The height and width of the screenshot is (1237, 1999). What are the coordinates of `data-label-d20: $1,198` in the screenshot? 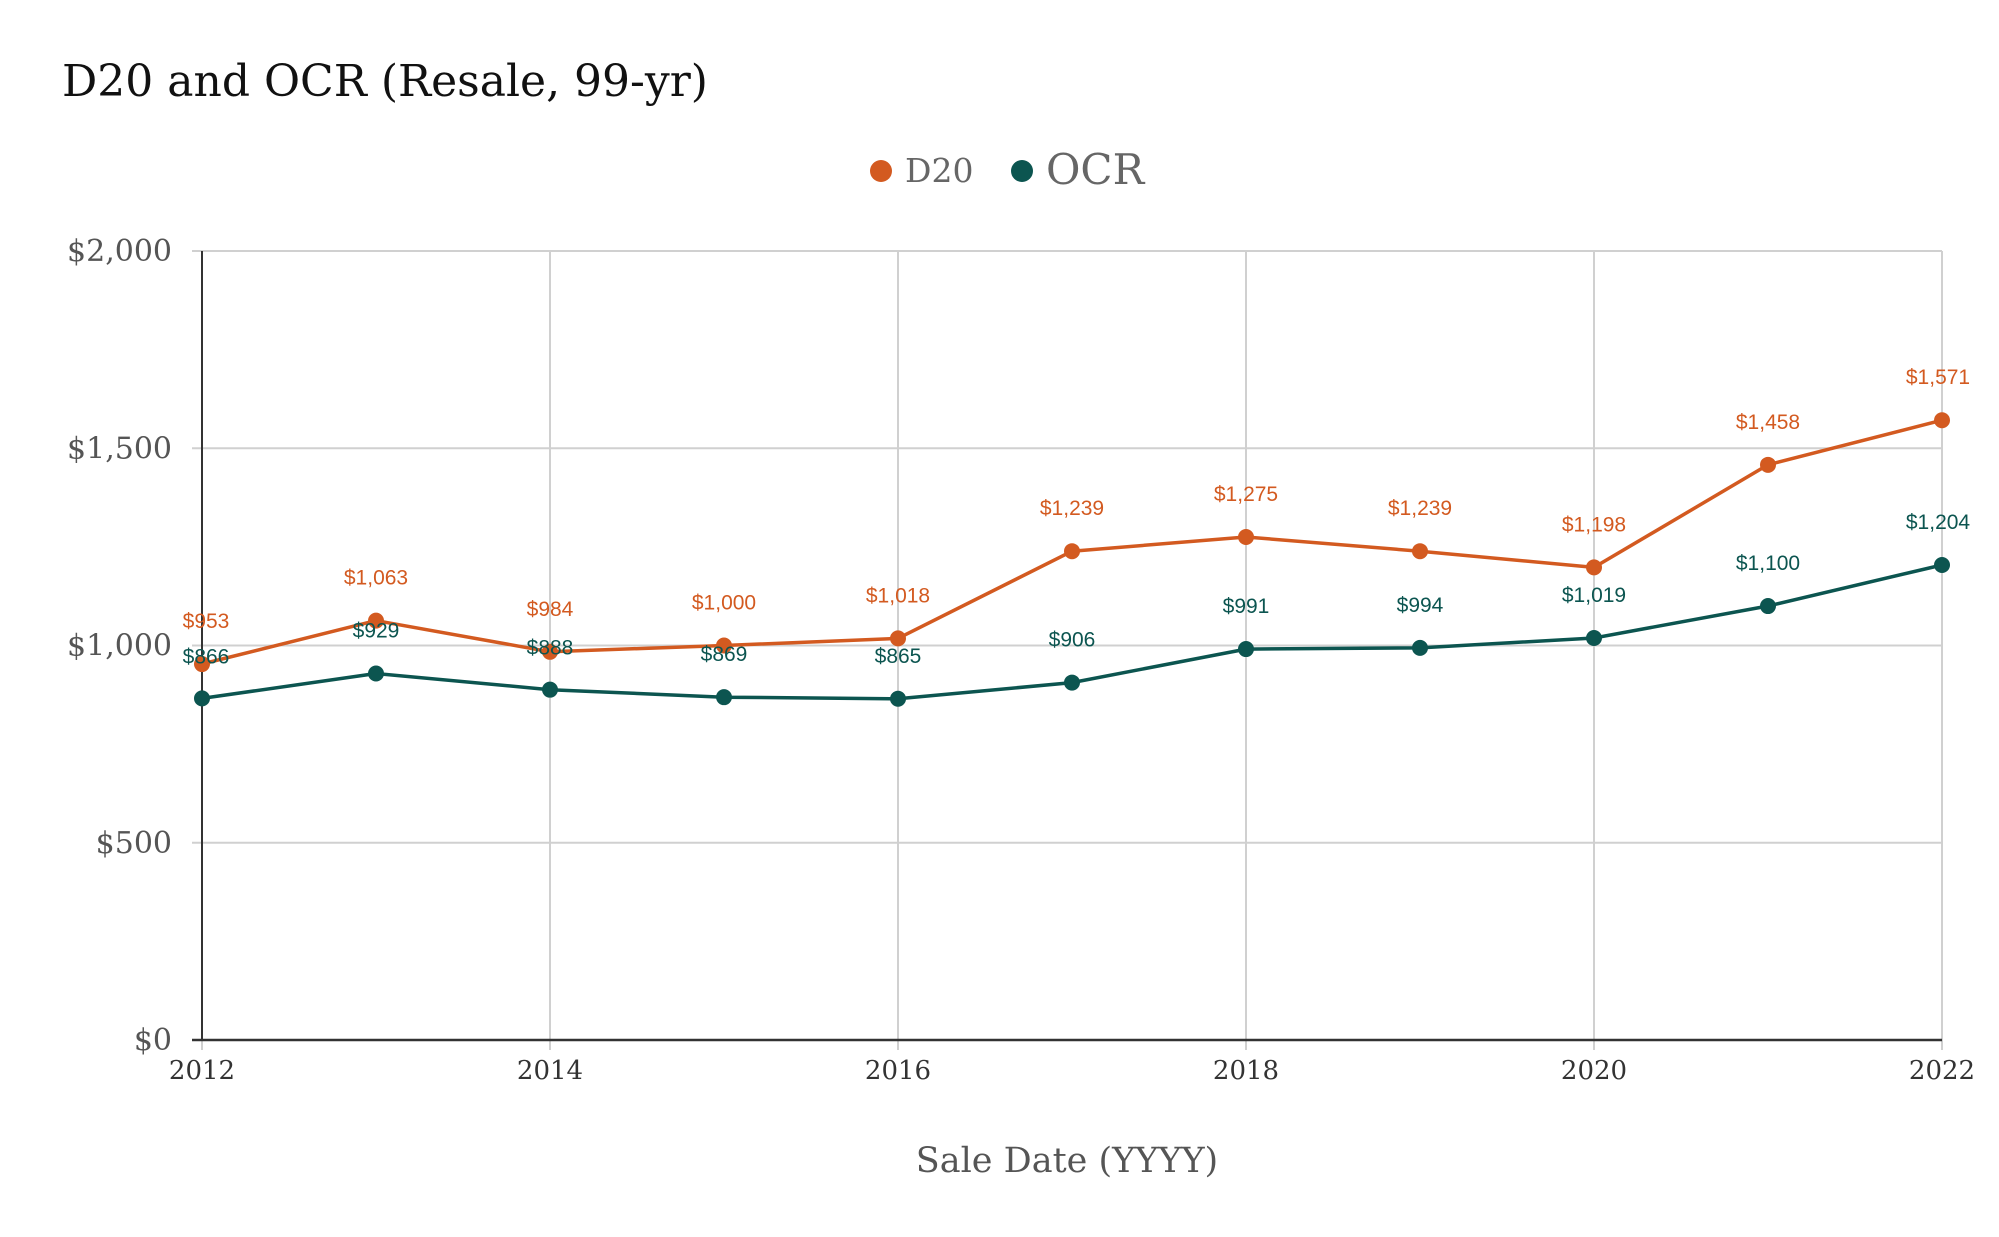 It's located at (1594, 524).